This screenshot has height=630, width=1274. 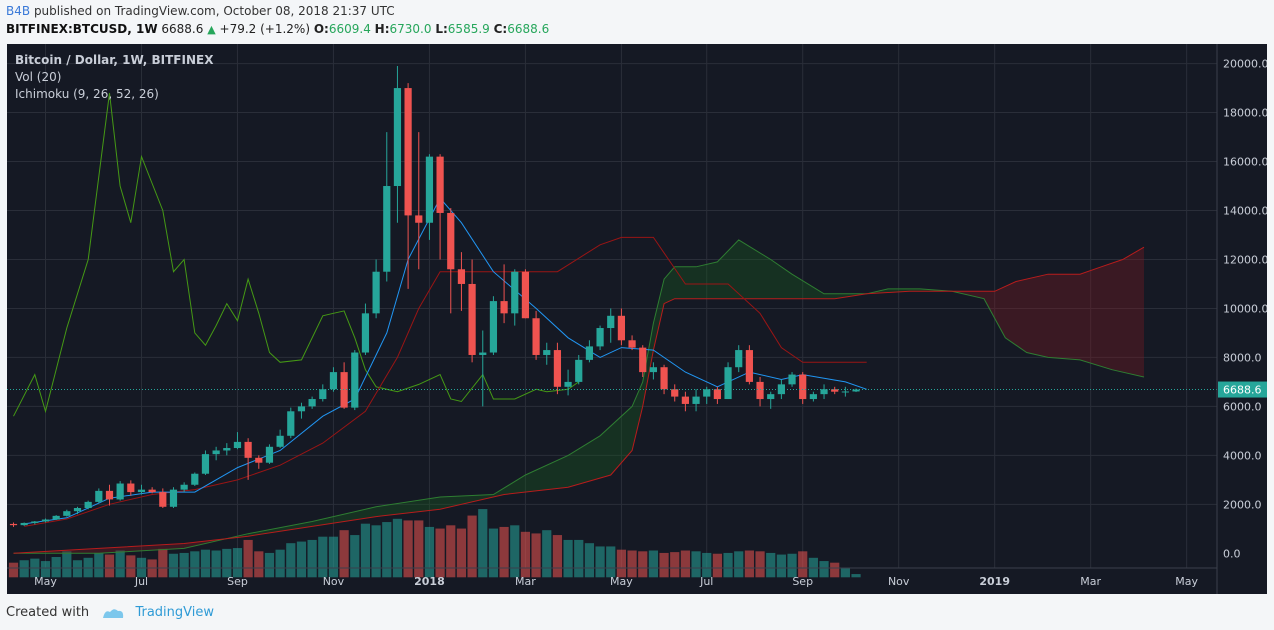 What do you see at coordinates (1242, 389) in the screenshot?
I see `last-price-badge` at bounding box center [1242, 389].